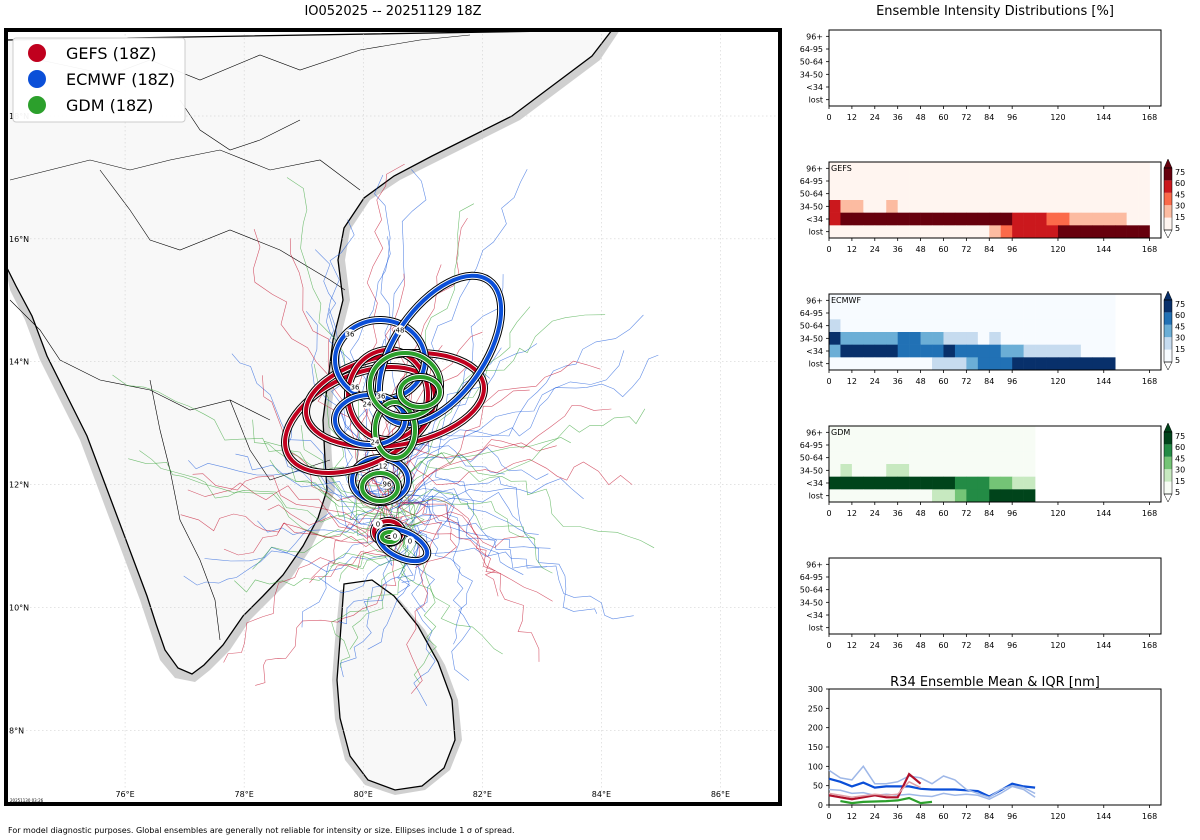  What do you see at coordinates (898, 645) in the screenshot?
I see `x-tick-label: 36` at bounding box center [898, 645].